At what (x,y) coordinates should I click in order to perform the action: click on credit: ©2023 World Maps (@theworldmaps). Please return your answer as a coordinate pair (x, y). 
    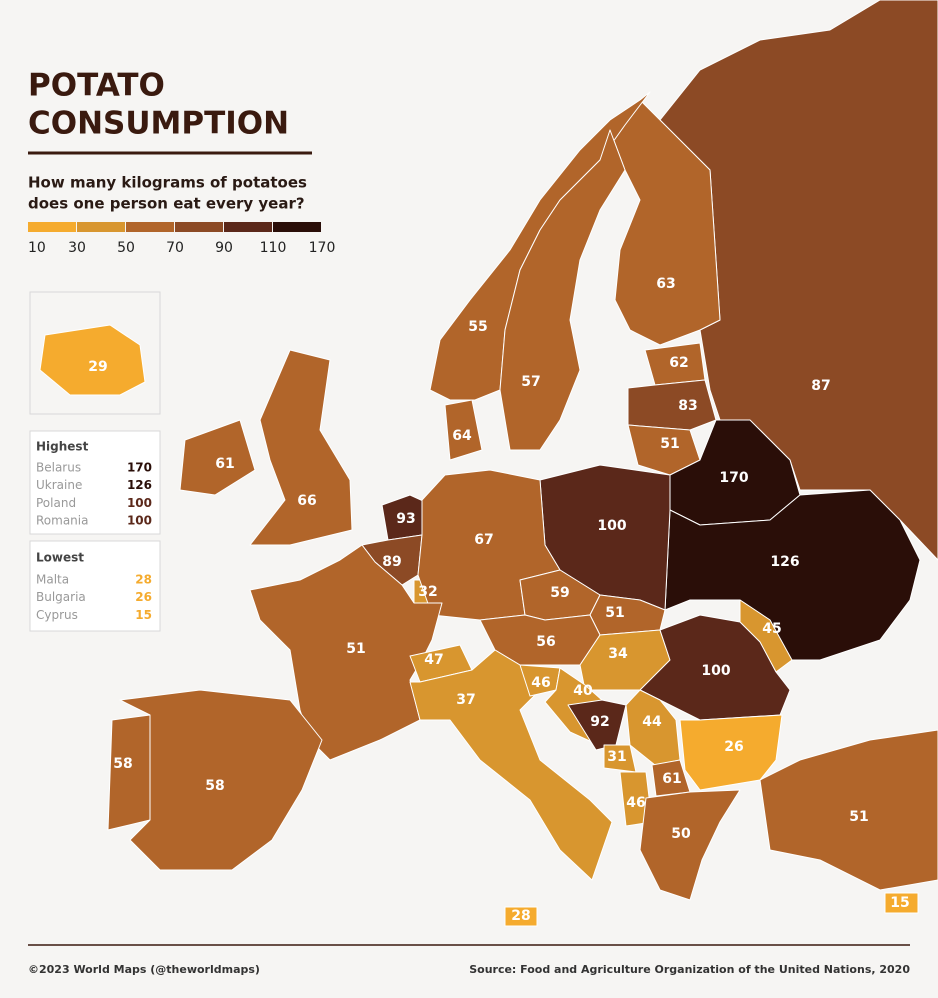
    Looking at the image, I should click on (144, 969).